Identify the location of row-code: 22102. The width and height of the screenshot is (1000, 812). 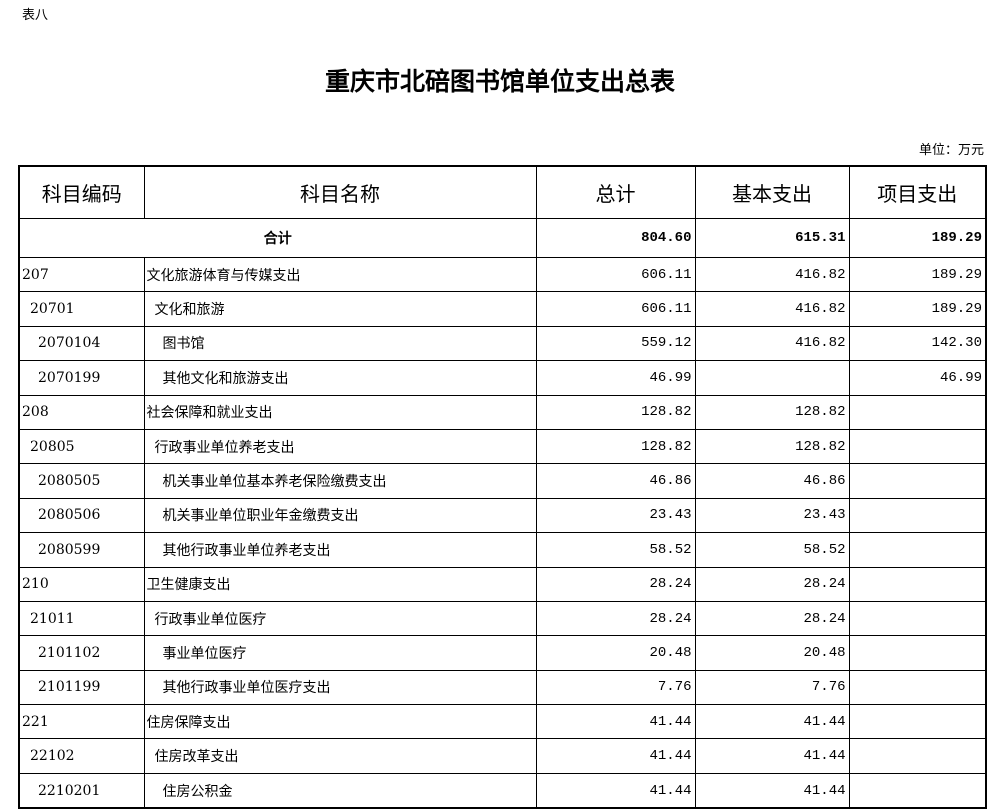
(81, 756).